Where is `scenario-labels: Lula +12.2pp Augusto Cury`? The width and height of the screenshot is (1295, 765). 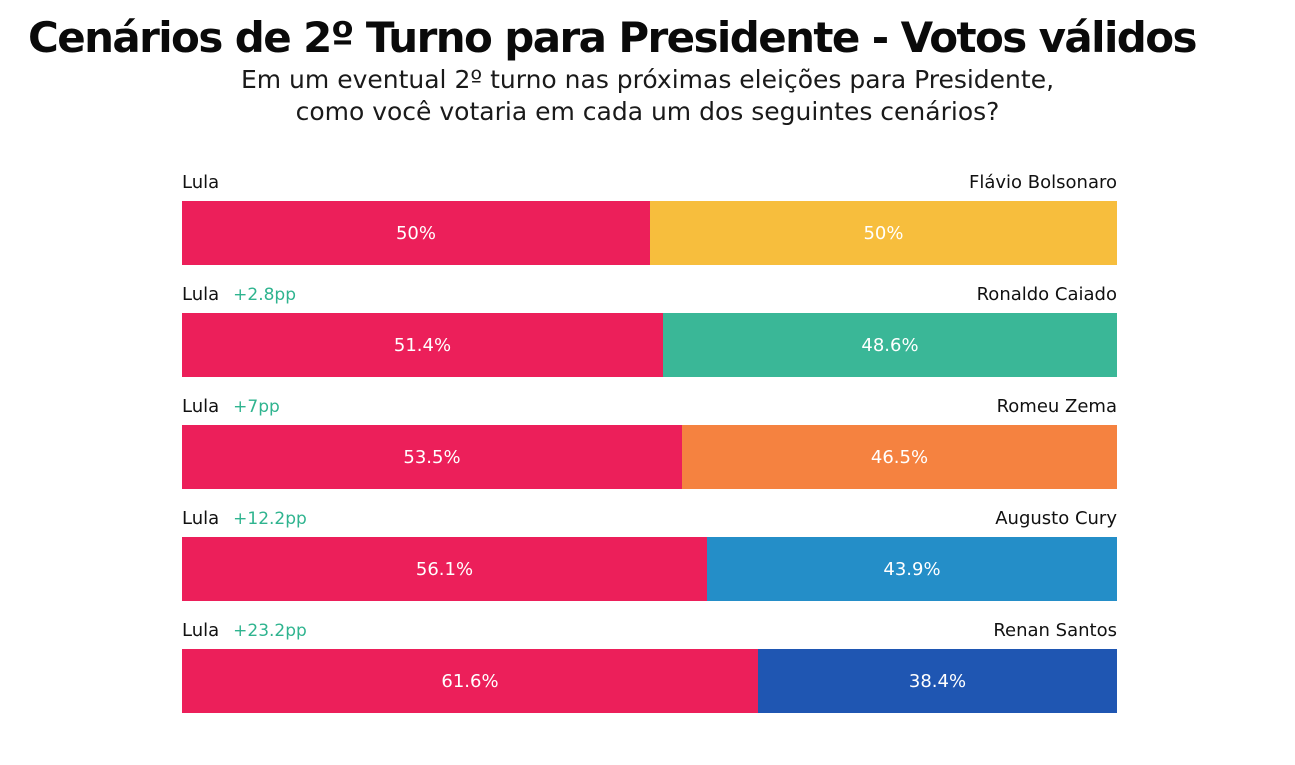 scenario-labels: Lula +12.2pp Augusto Cury is located at coordinates (649, 519).